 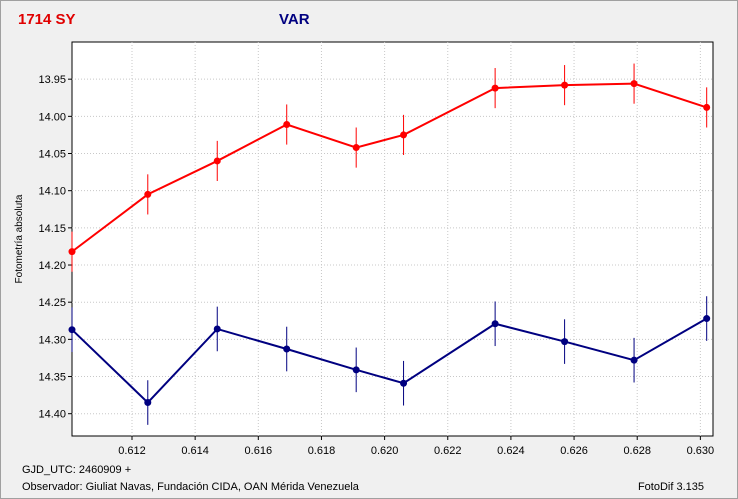 I want to click on x-tick-label: 0.616, so click(x=259, y=451).